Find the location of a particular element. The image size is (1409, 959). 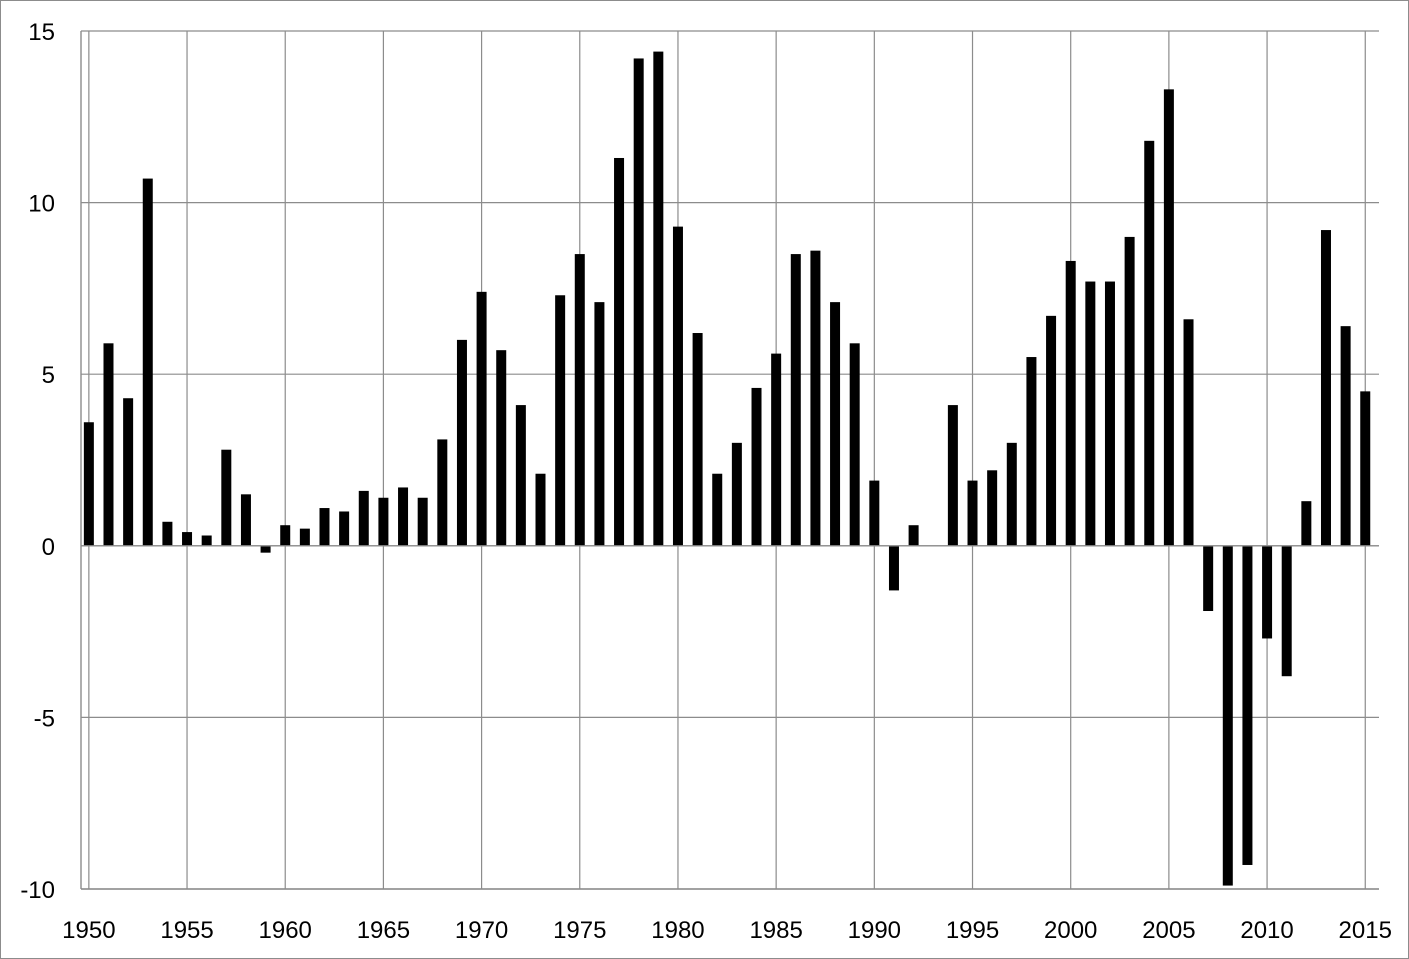

bar-2009 is located at coordinates (1247, 705).